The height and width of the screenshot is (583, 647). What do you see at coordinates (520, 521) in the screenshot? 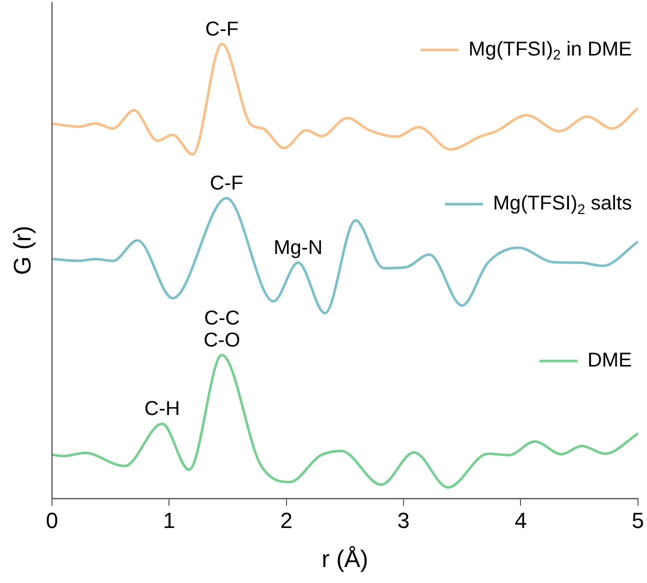
I see `x-tick-label: 4` at bounding box center [520, 521].